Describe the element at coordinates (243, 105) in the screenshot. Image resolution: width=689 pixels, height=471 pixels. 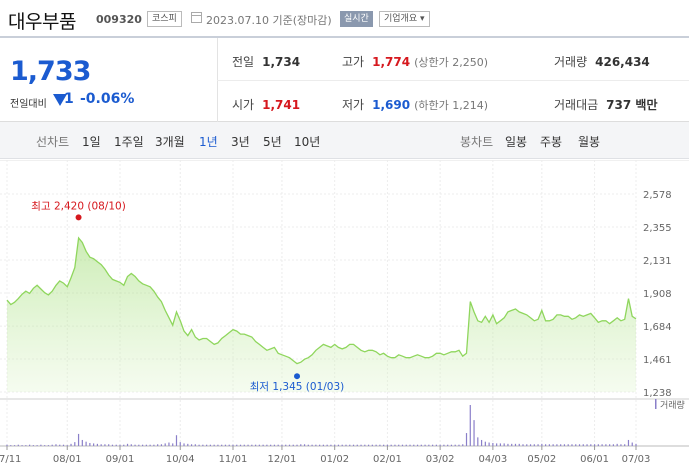
I see `open-label: 시가` at that location.